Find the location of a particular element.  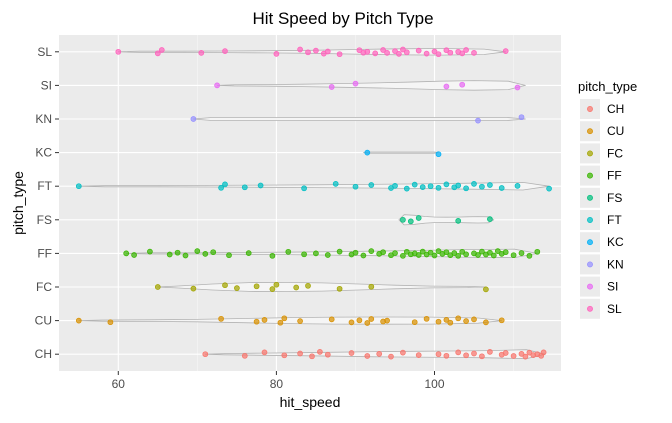

y-tick-label: CH is located at coordinates (43, 354).